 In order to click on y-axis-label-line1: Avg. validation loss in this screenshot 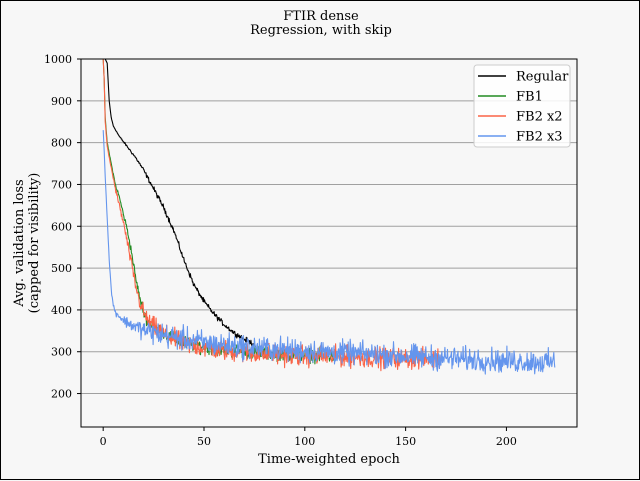, I will do `click(19, 243)`.